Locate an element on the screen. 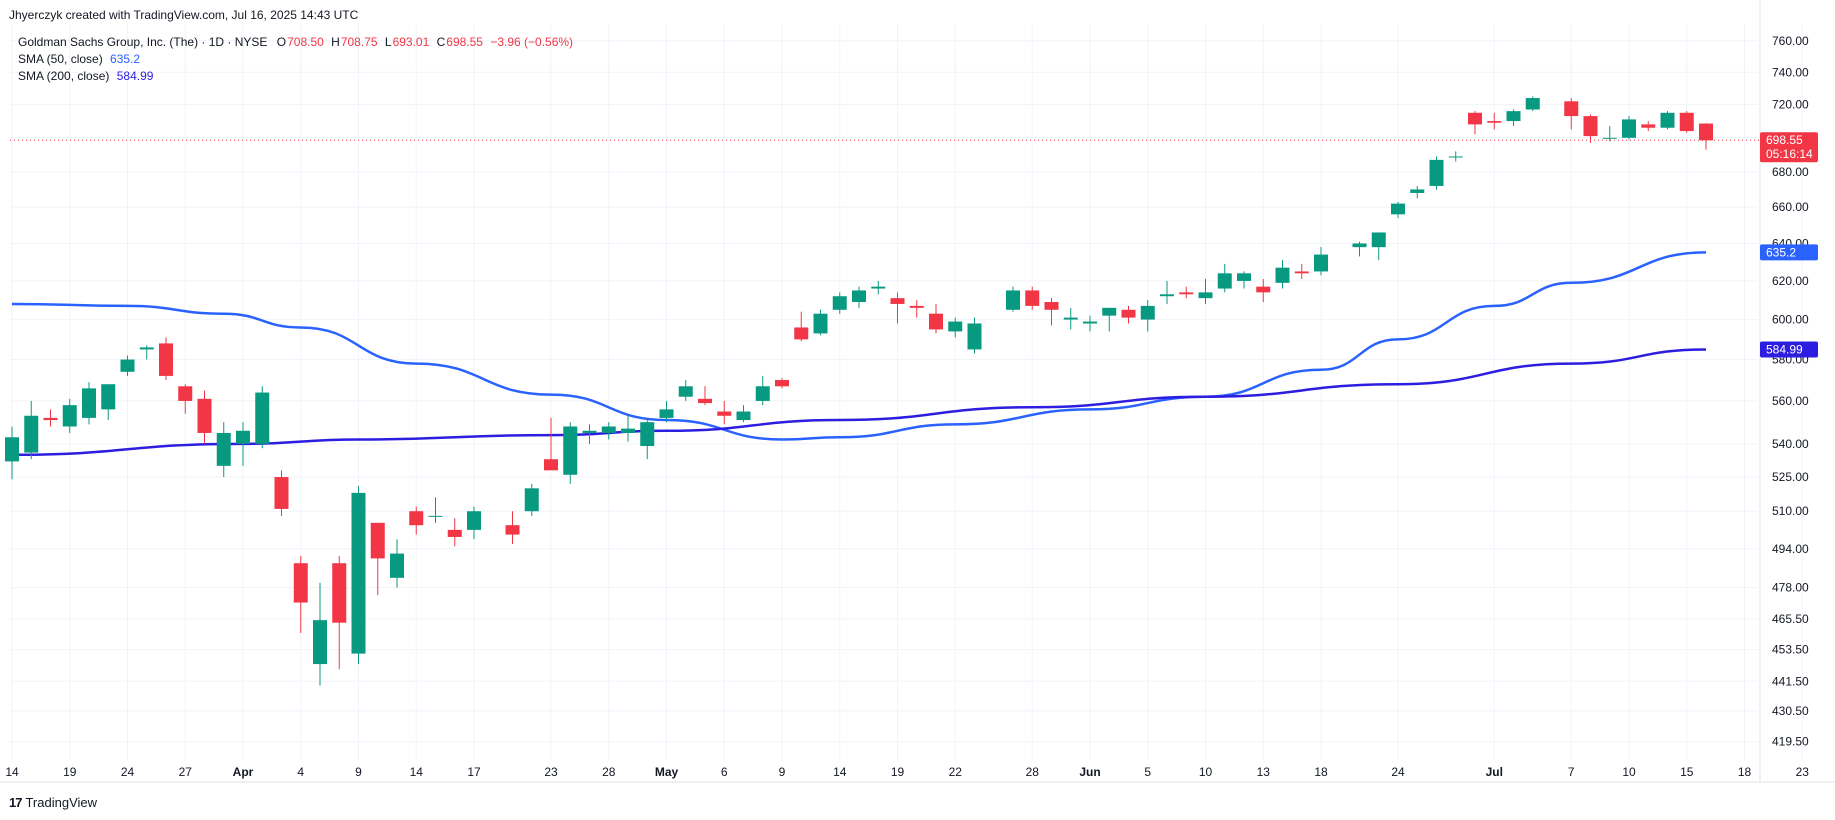 The height and width of the screenshot is (820, 1835). time-tick-label: 7 is located at coordinates (1571, 772).